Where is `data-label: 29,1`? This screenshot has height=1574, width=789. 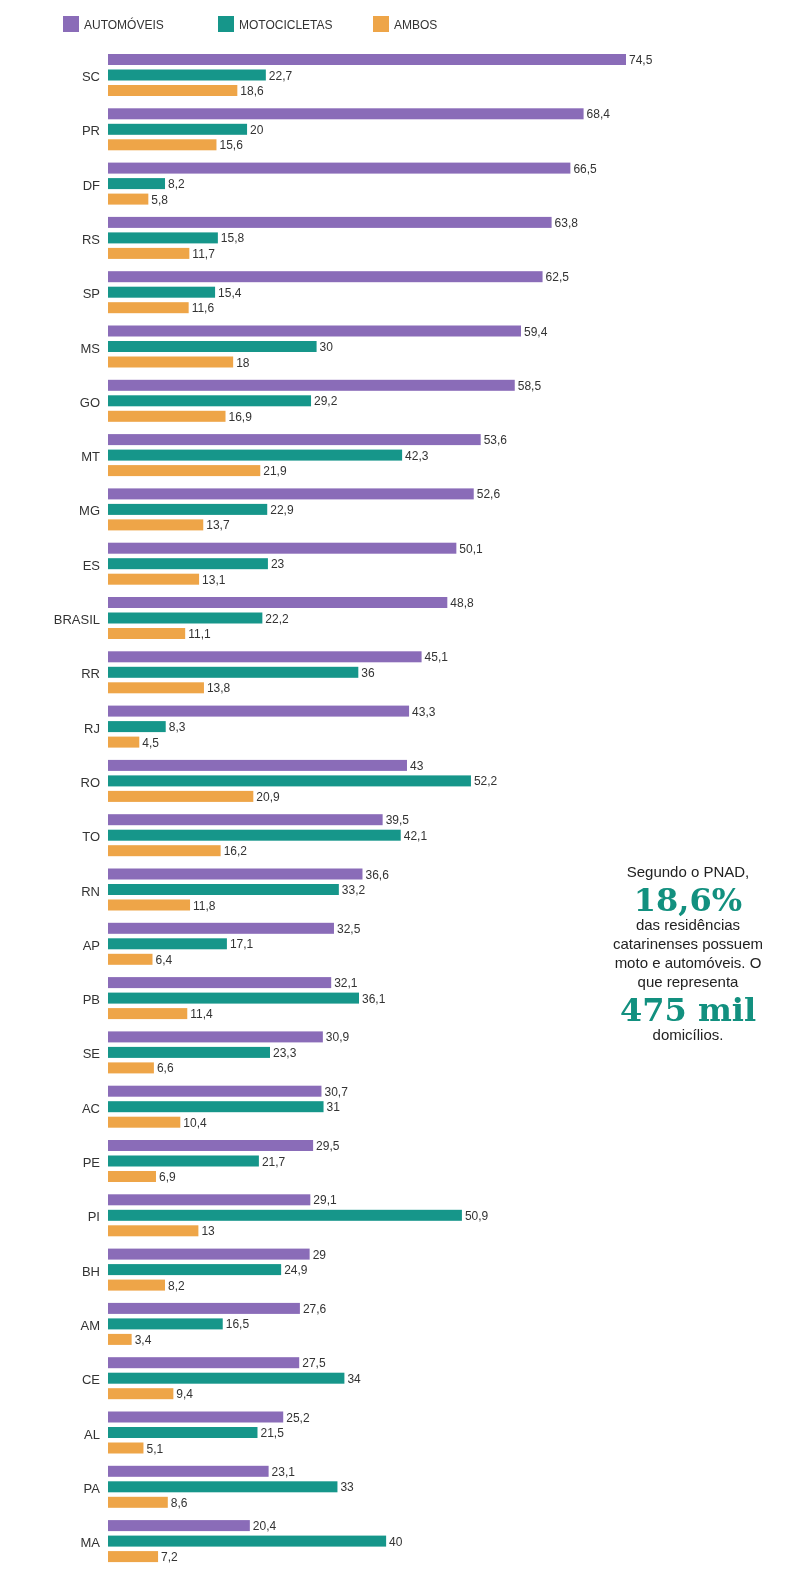
data-label: 29,1 is located at coordinates (325, 1200).